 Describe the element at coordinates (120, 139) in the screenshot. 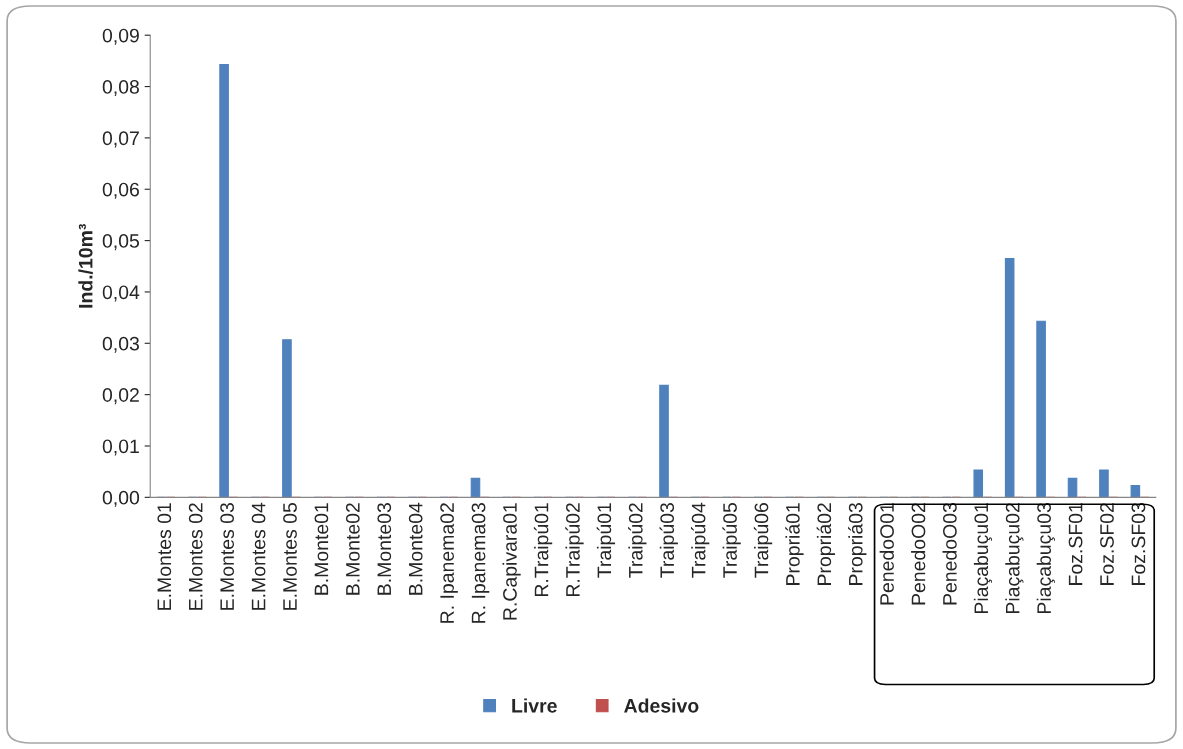

I see `y-tick-label: 0,07` at that location.